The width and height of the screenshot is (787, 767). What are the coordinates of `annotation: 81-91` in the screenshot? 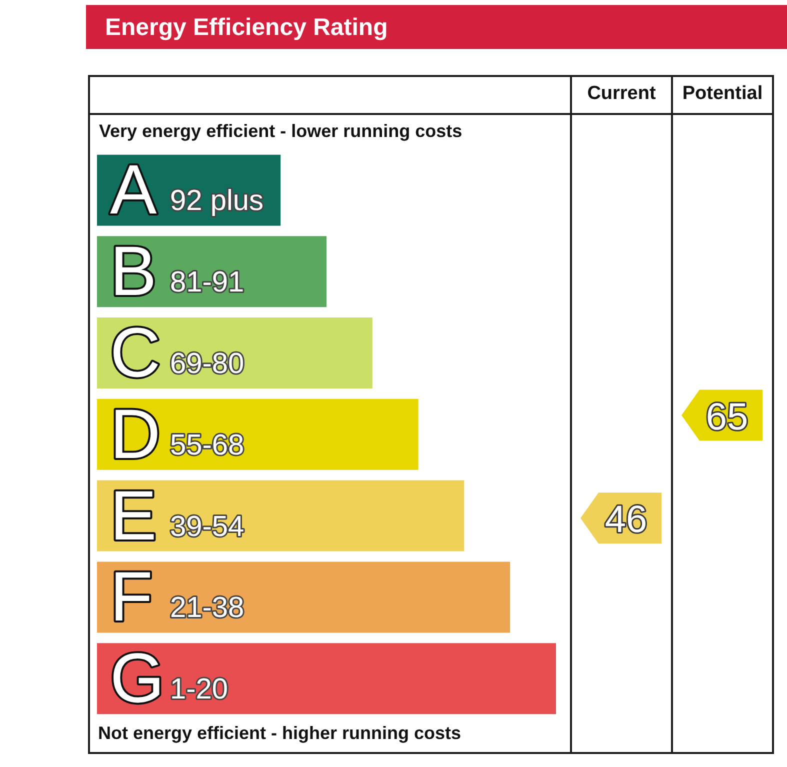 It's located at (207, 282).